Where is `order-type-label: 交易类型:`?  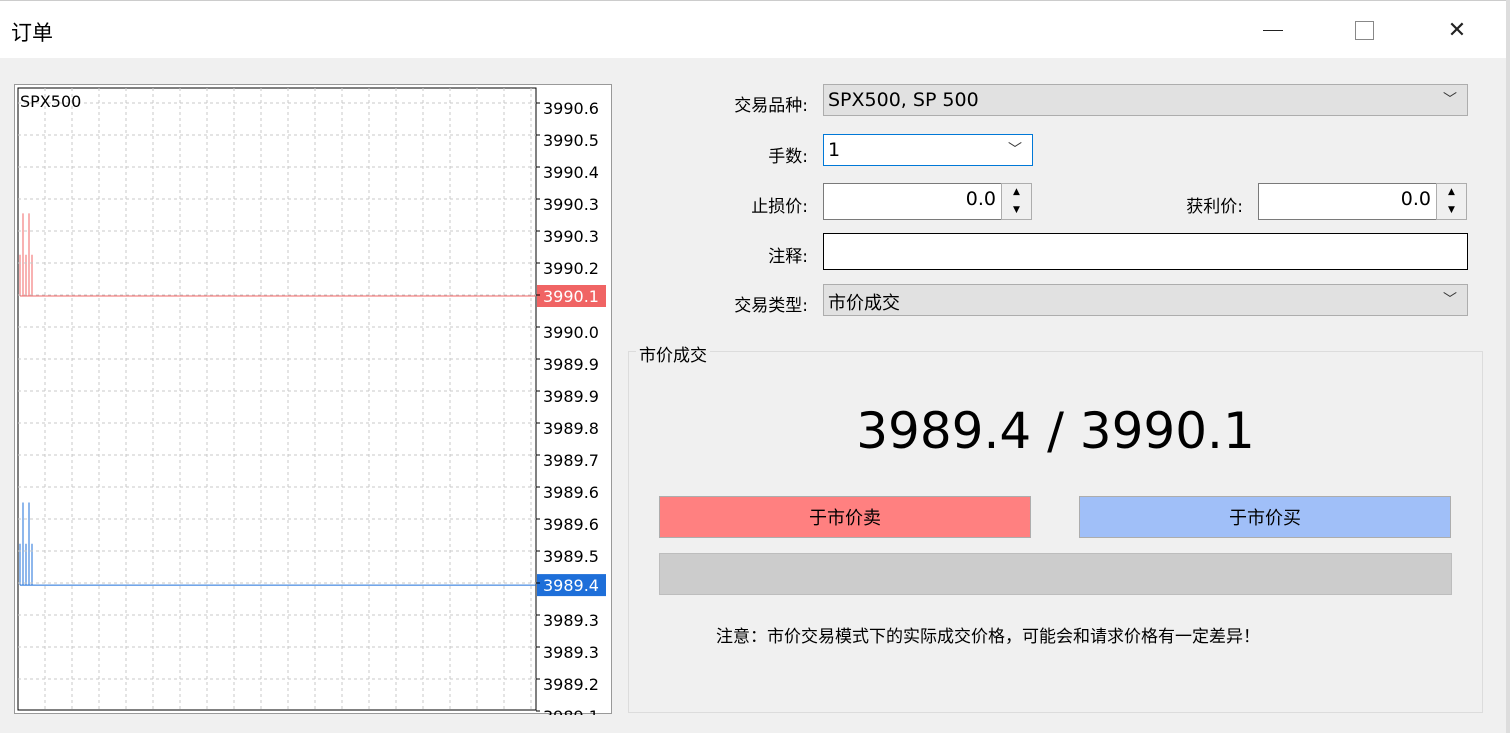
order-type-label: 交易类型: is located at coordinates (771, 306).